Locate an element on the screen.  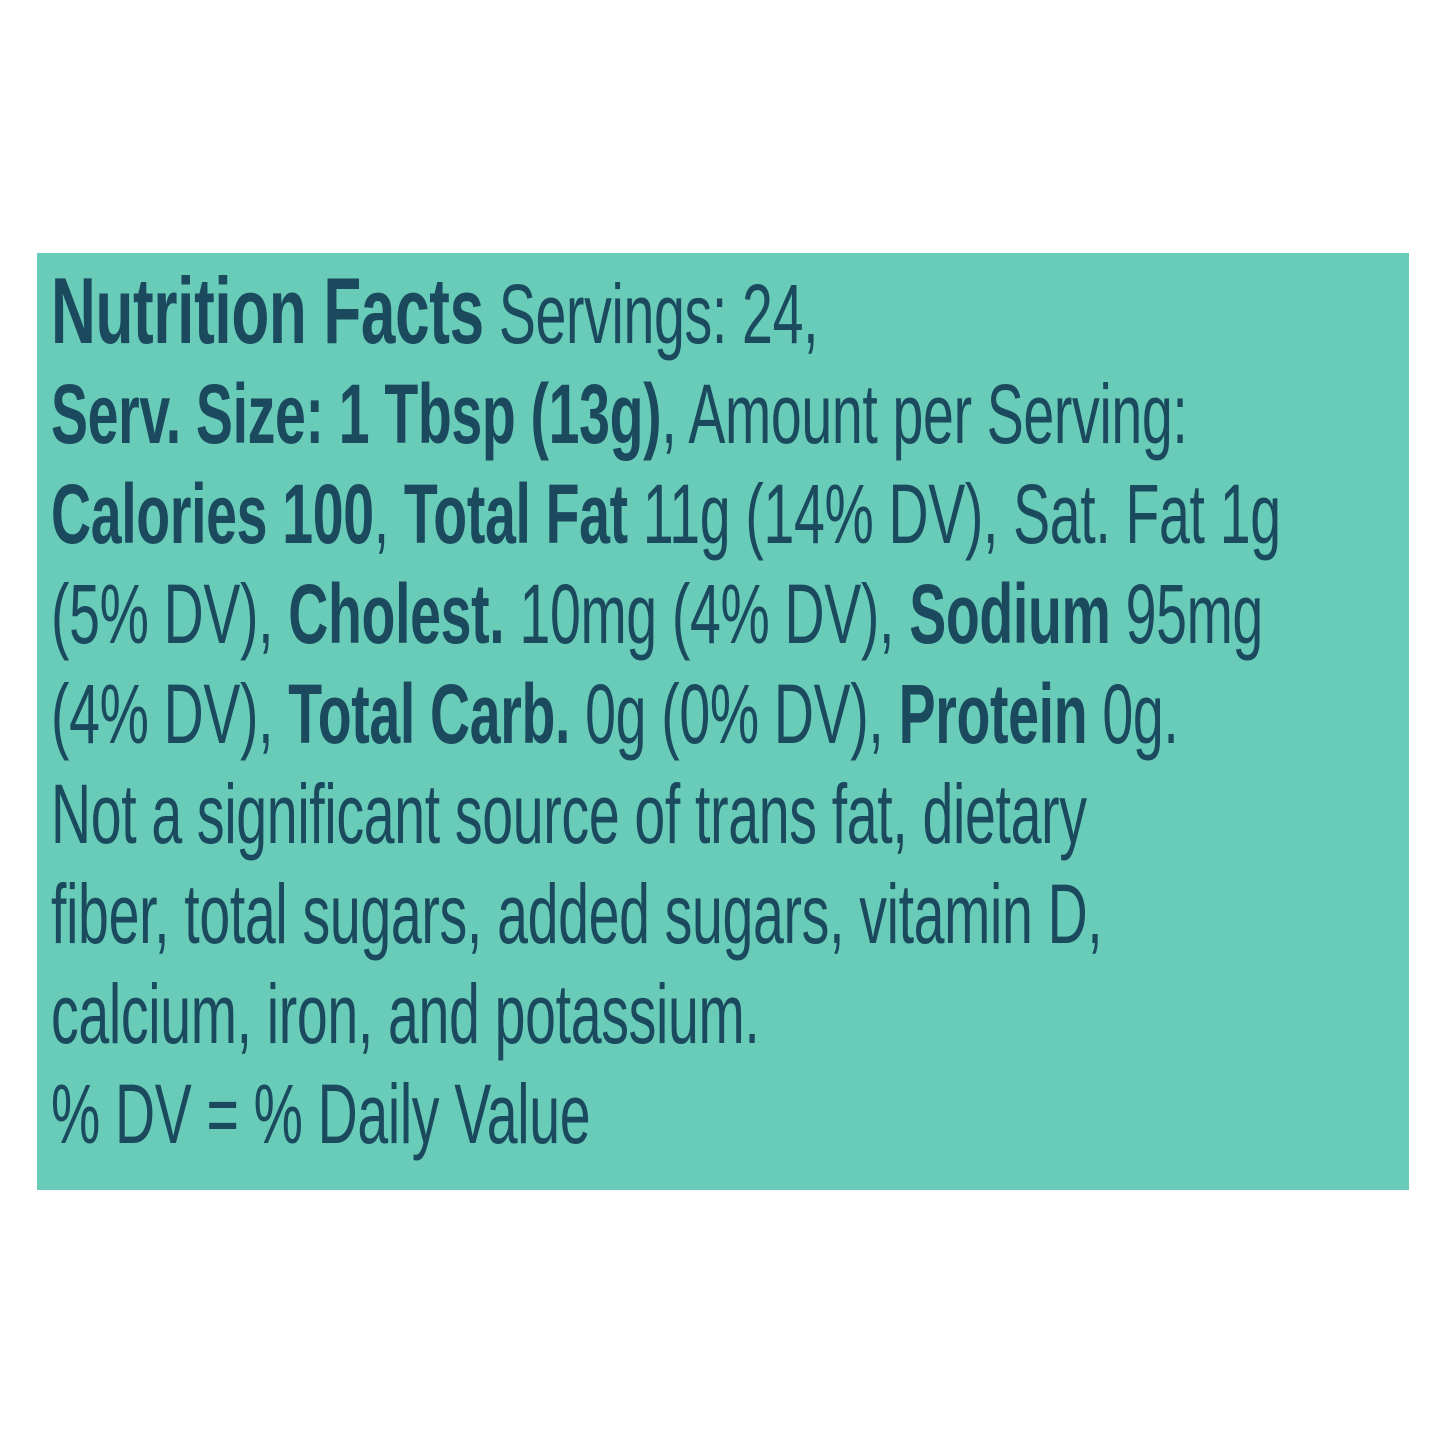
label-line-dv-definition: % DV = % Daily Value is located at coordinates (499, 1114).